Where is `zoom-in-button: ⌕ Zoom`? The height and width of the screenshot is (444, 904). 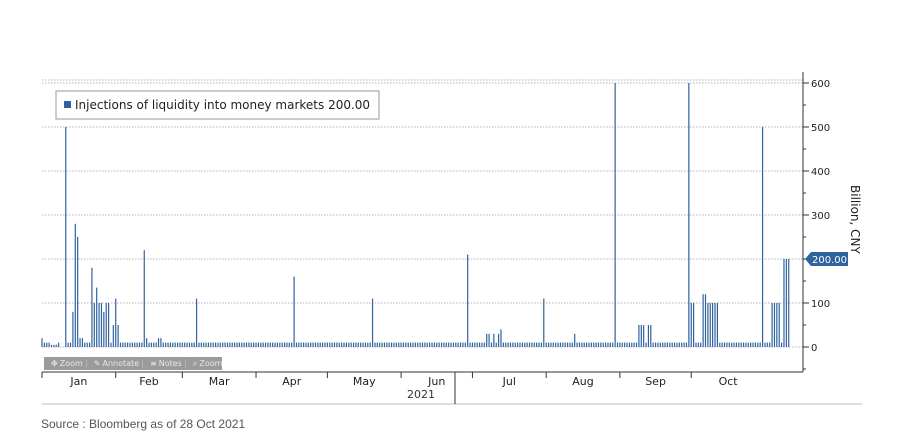 zoom-in-button: ⌕ Zoom is located at coordinates (208, 363).